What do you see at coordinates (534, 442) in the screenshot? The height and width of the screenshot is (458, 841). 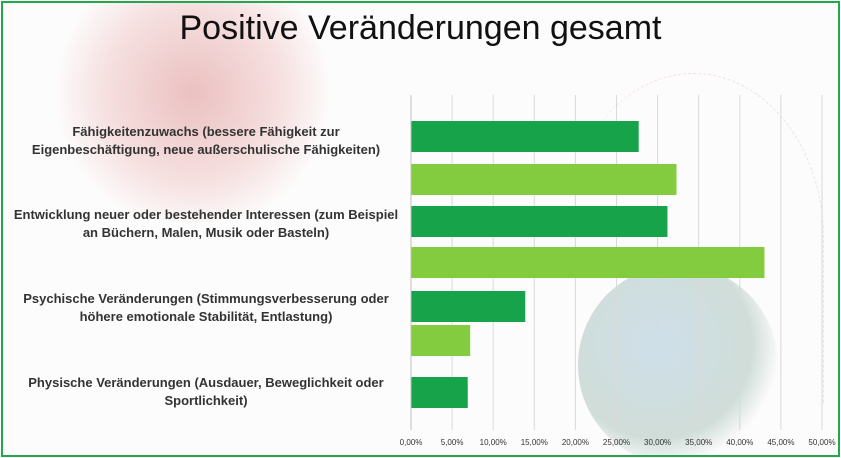 I see `x-tick-label: 15,00%` at bounding box center [534, 442].